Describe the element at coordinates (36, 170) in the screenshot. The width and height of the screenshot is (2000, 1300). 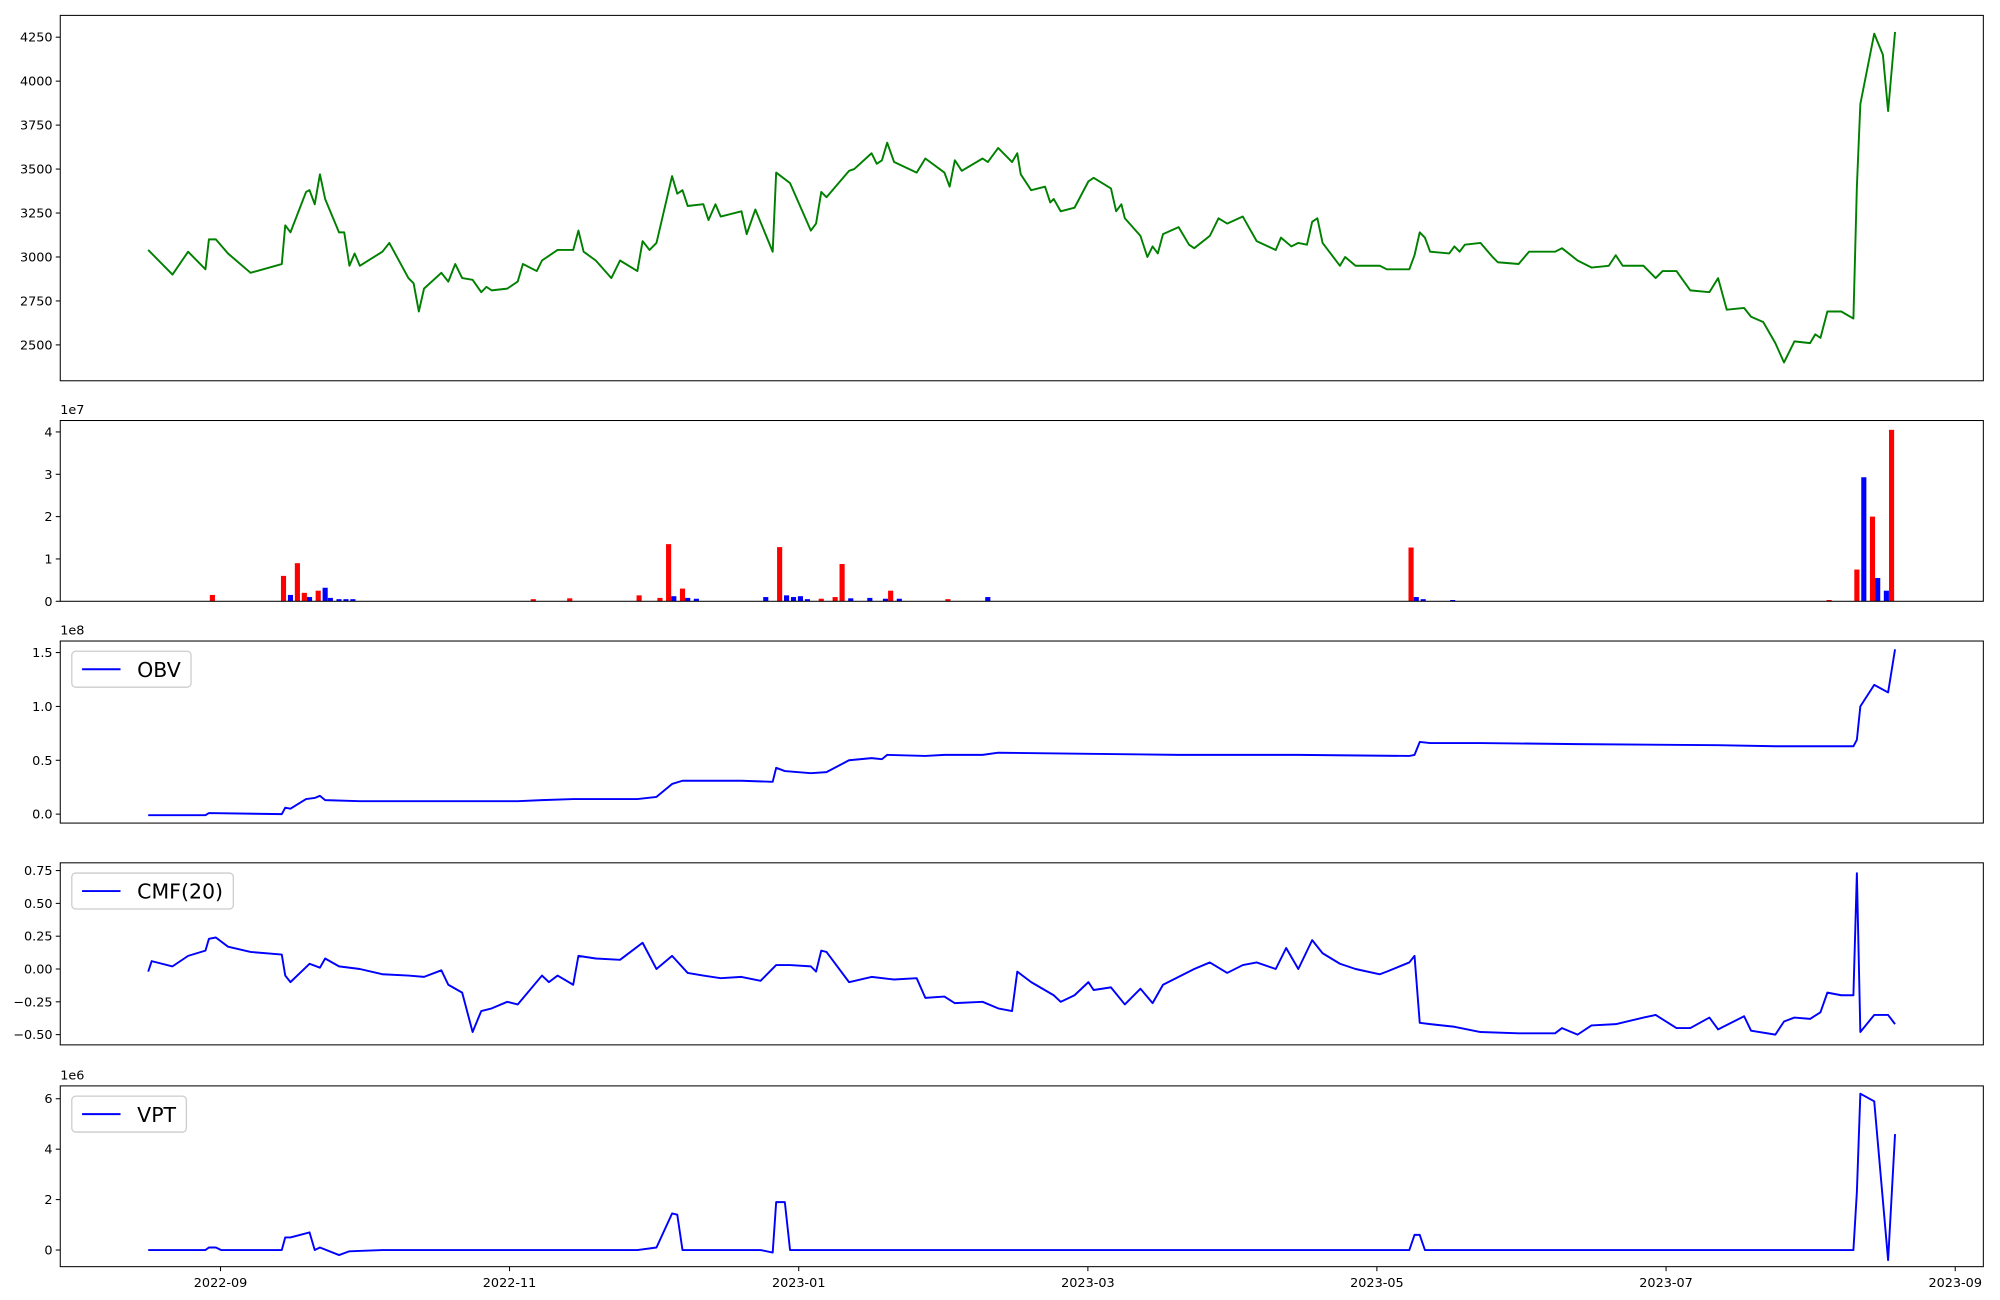
I see `y-tick-label: 3500` at that location.